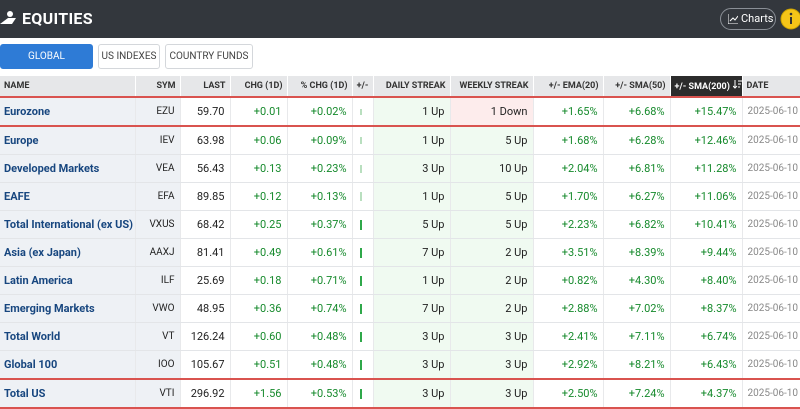 The width and height of the screenshot is (800, 409). I want to click on fund-name: Europe, so click(68, 140).